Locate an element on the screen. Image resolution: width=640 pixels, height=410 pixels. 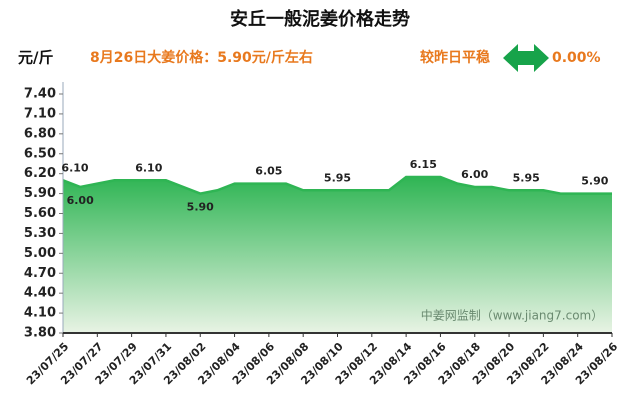
line is located at coordinates (337, 185).